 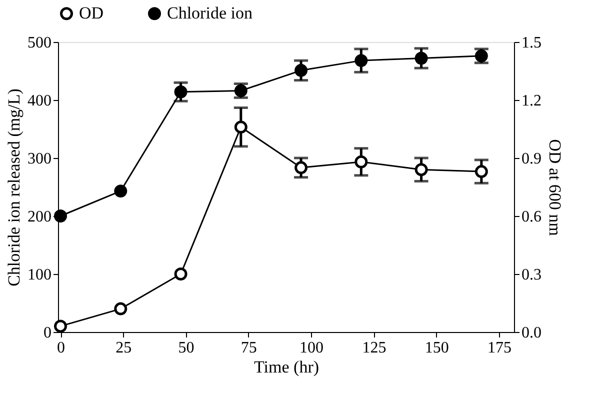 I want to click on y-tick-label: 300, so click(x=40, y=159).